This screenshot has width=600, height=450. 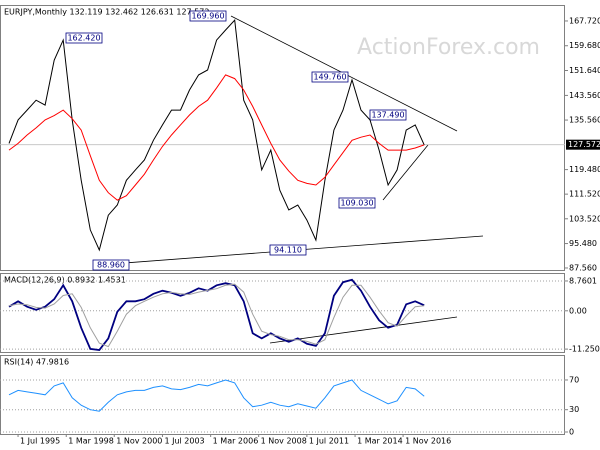 I want to click on last-price-tag, so click(x=583, y=144).